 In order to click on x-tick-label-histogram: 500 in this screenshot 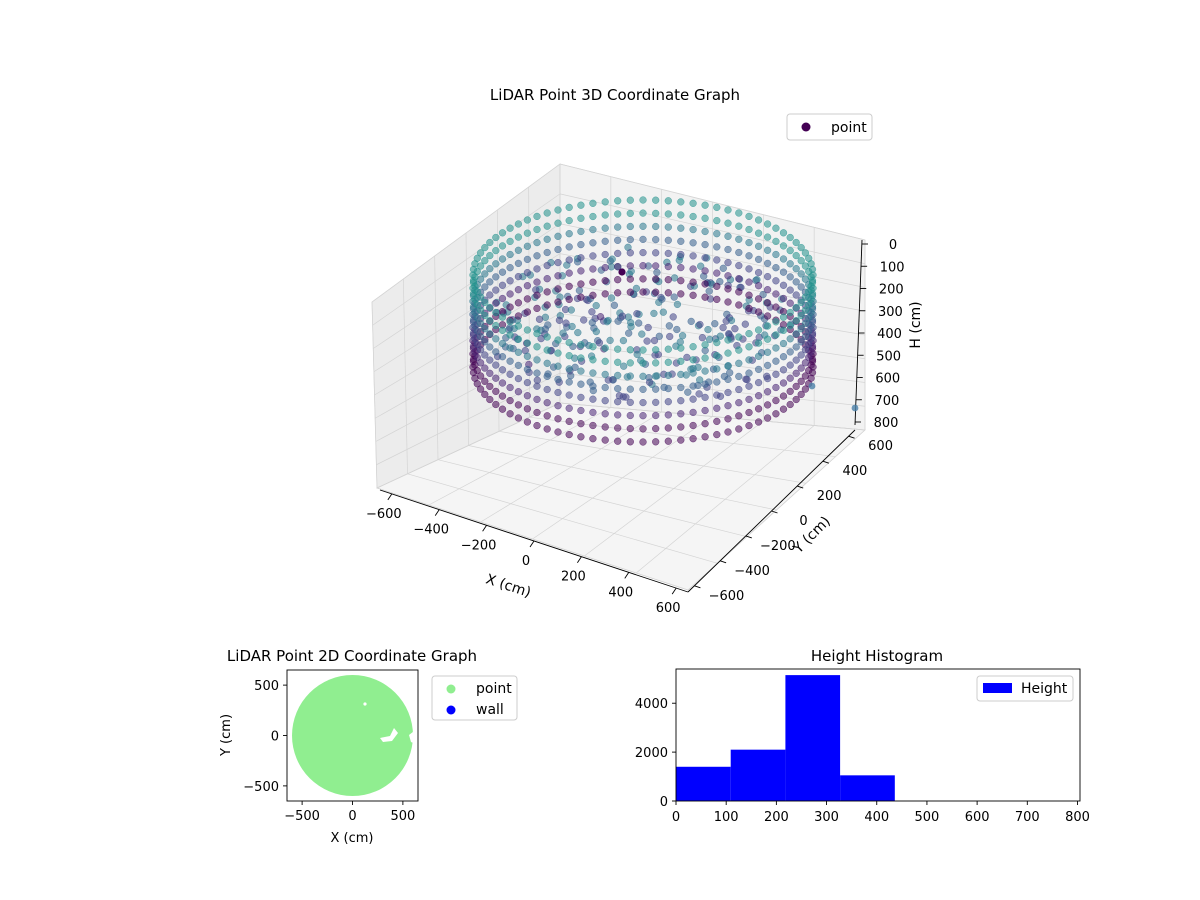, I will do `click(927, 817)`.